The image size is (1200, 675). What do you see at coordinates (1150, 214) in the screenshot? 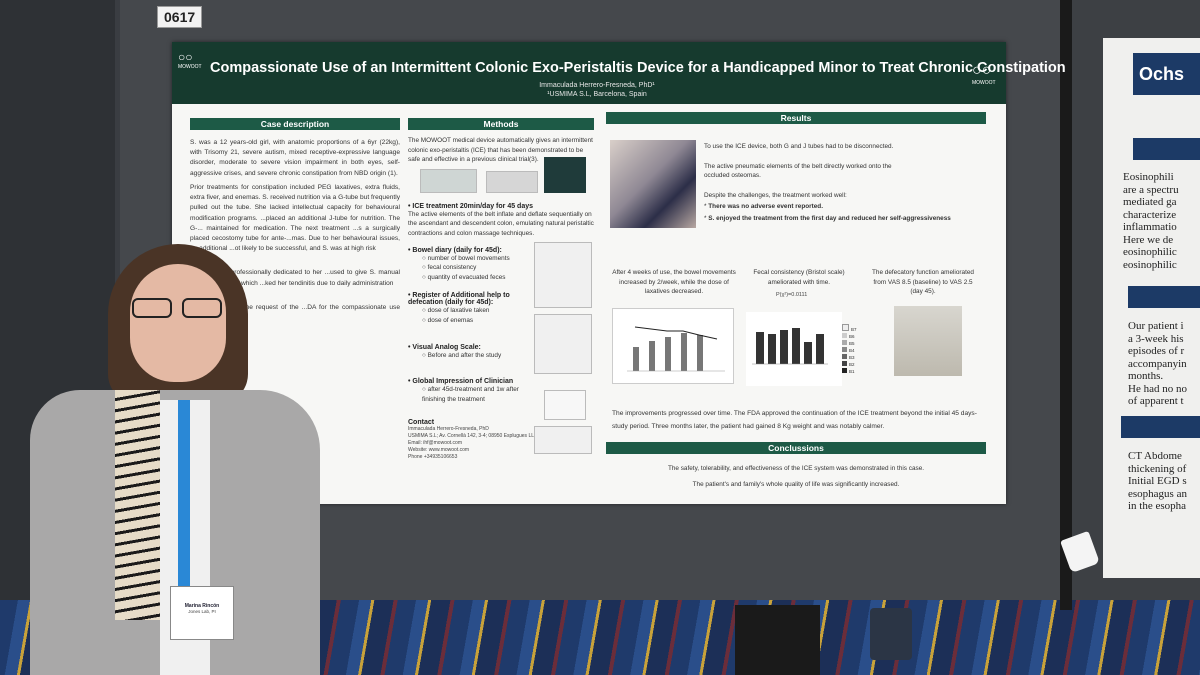
I see `rp-line: characterize` at bounding box center [1150, 214].